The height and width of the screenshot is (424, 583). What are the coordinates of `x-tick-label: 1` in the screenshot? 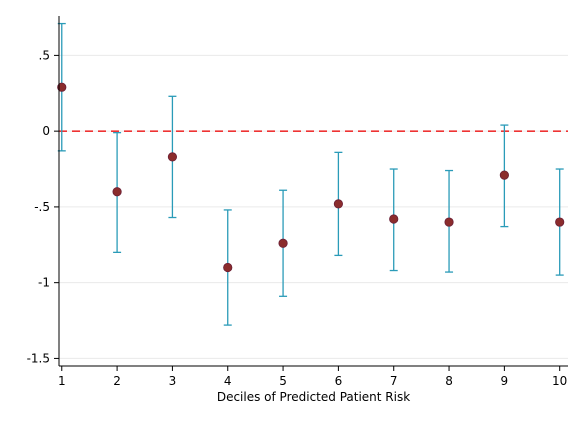 It's located at (62, 381).